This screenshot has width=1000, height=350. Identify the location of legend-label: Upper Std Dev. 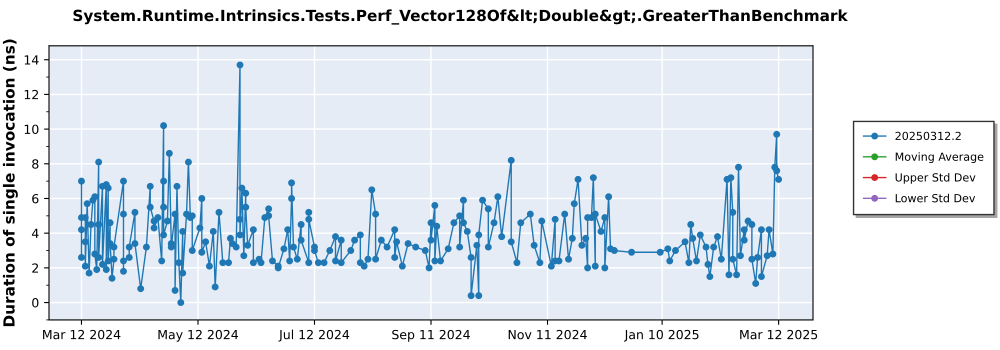
(936, 178).